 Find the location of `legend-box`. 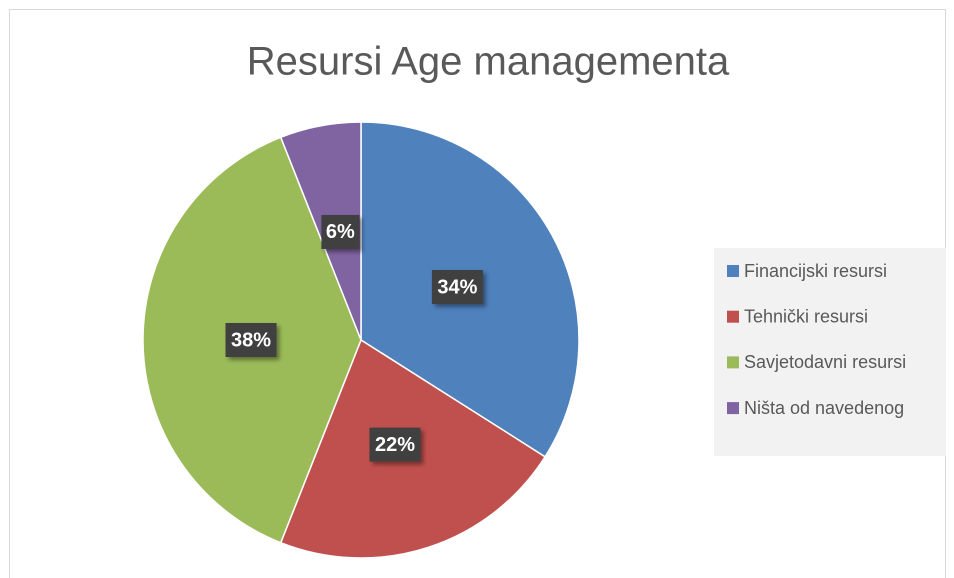

legend-box is located at coordinates (830, 352).